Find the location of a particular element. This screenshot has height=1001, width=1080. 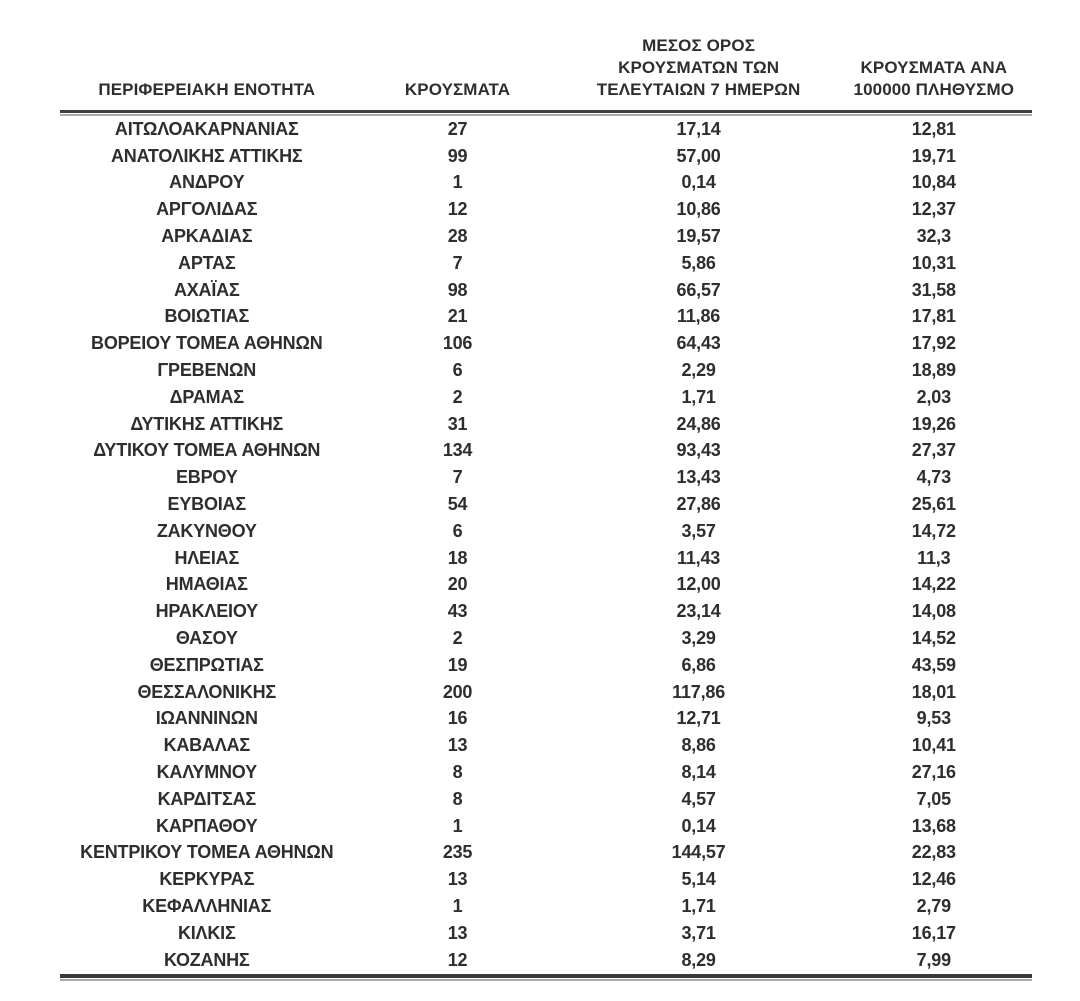

cell-cases-per-100k: 2,79 is located at coordinates (933, 906).